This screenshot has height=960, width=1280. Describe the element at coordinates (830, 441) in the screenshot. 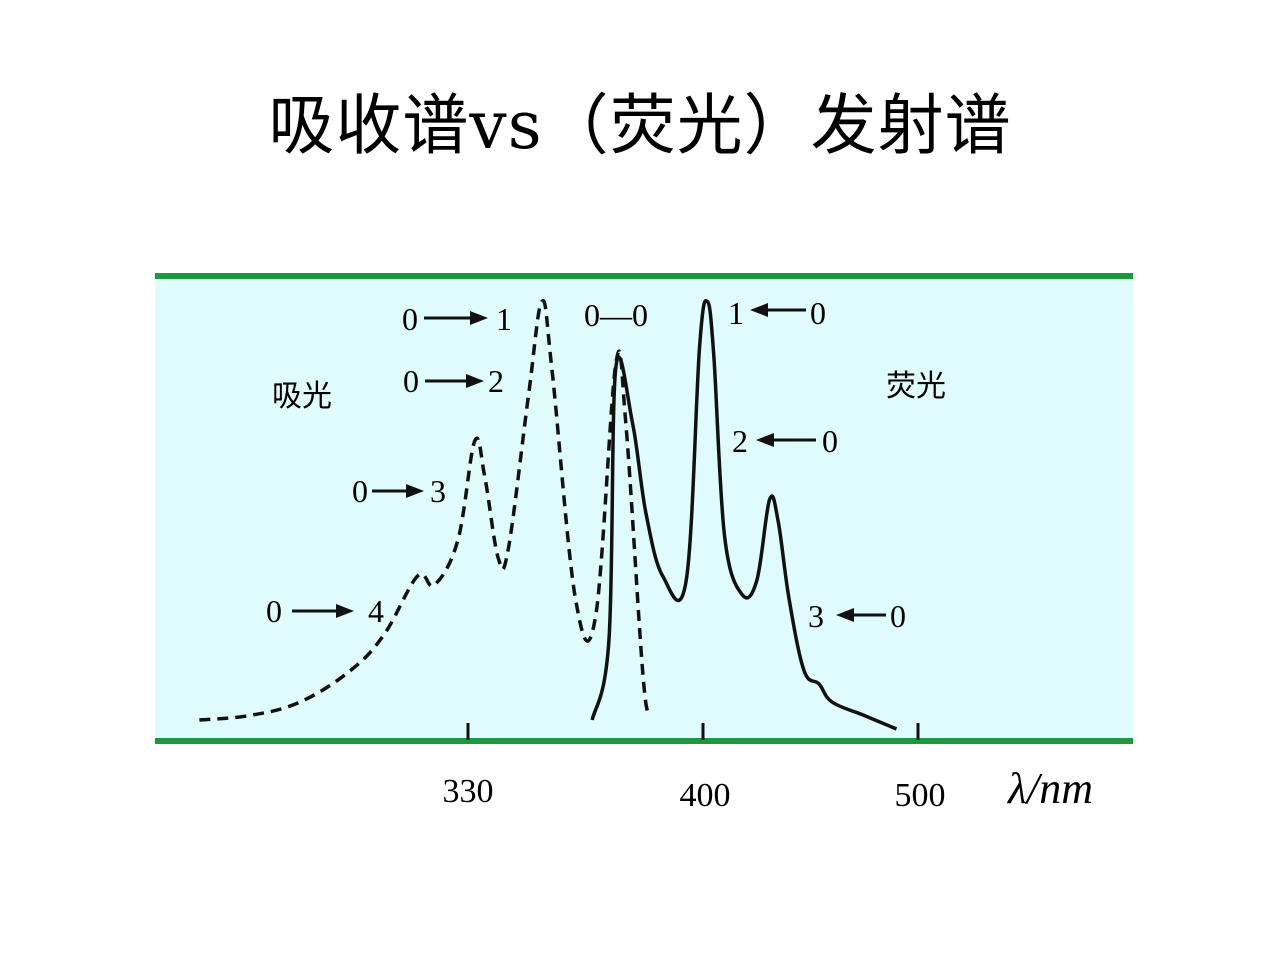

I see `anno-2-0-to: 0` at that location.